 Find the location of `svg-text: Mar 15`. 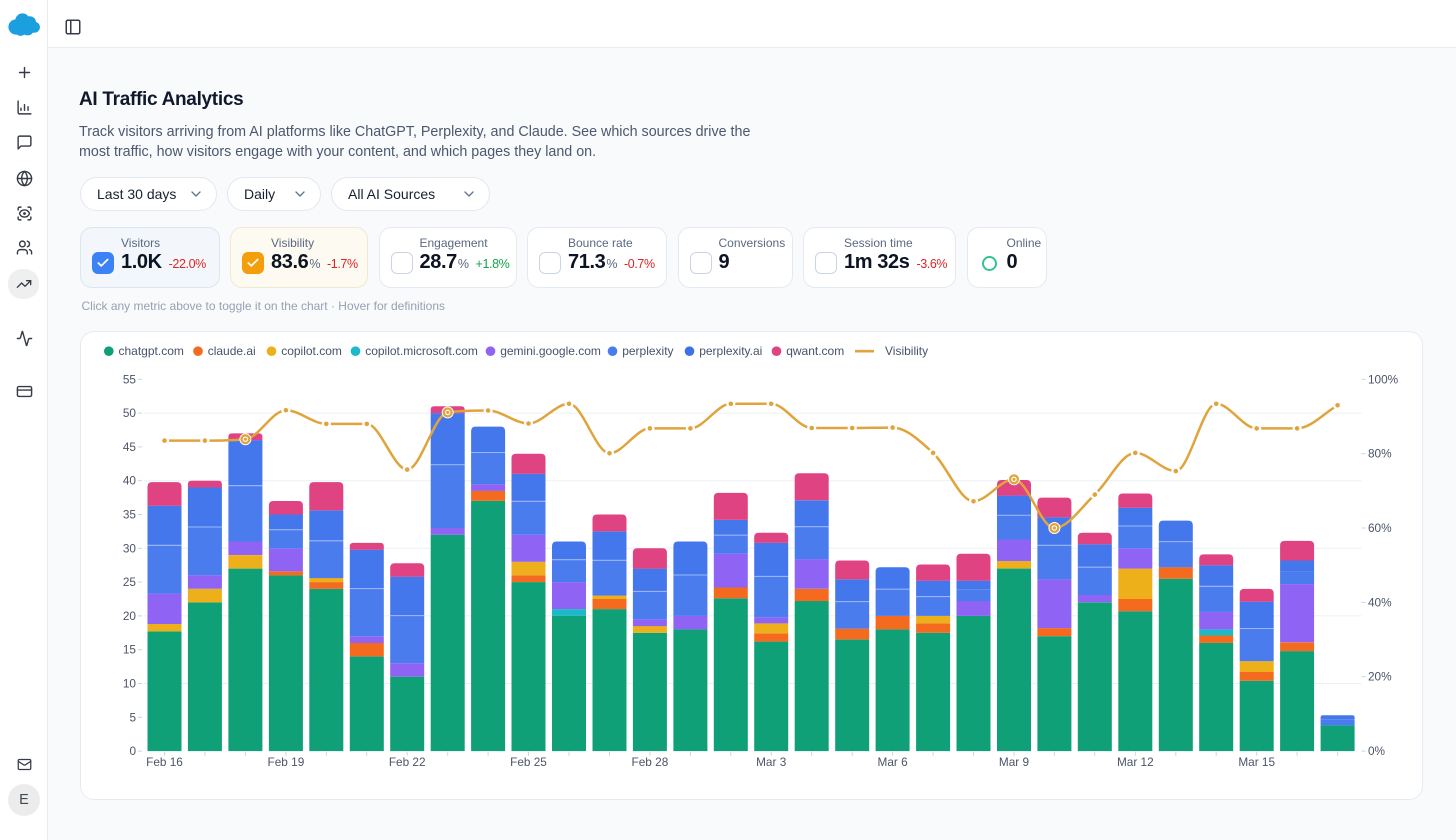

svg-text: Mar 15 is located at coordinates (1256, 762).